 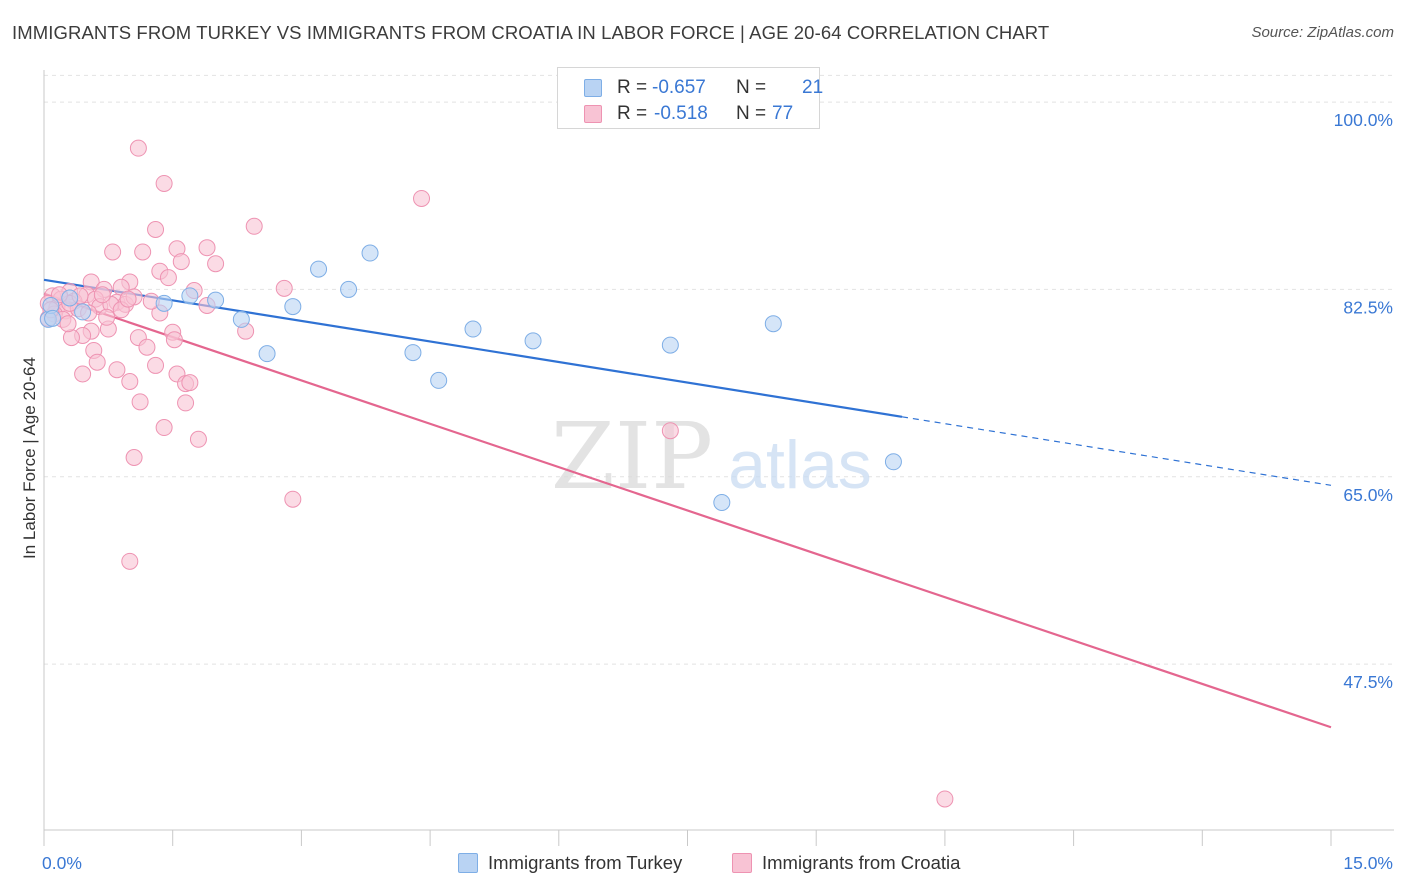 What do you see at coordinates (468, 863) in the screenshot?
I see `turkey-legend-swatch` at bounding box center [468, 863].